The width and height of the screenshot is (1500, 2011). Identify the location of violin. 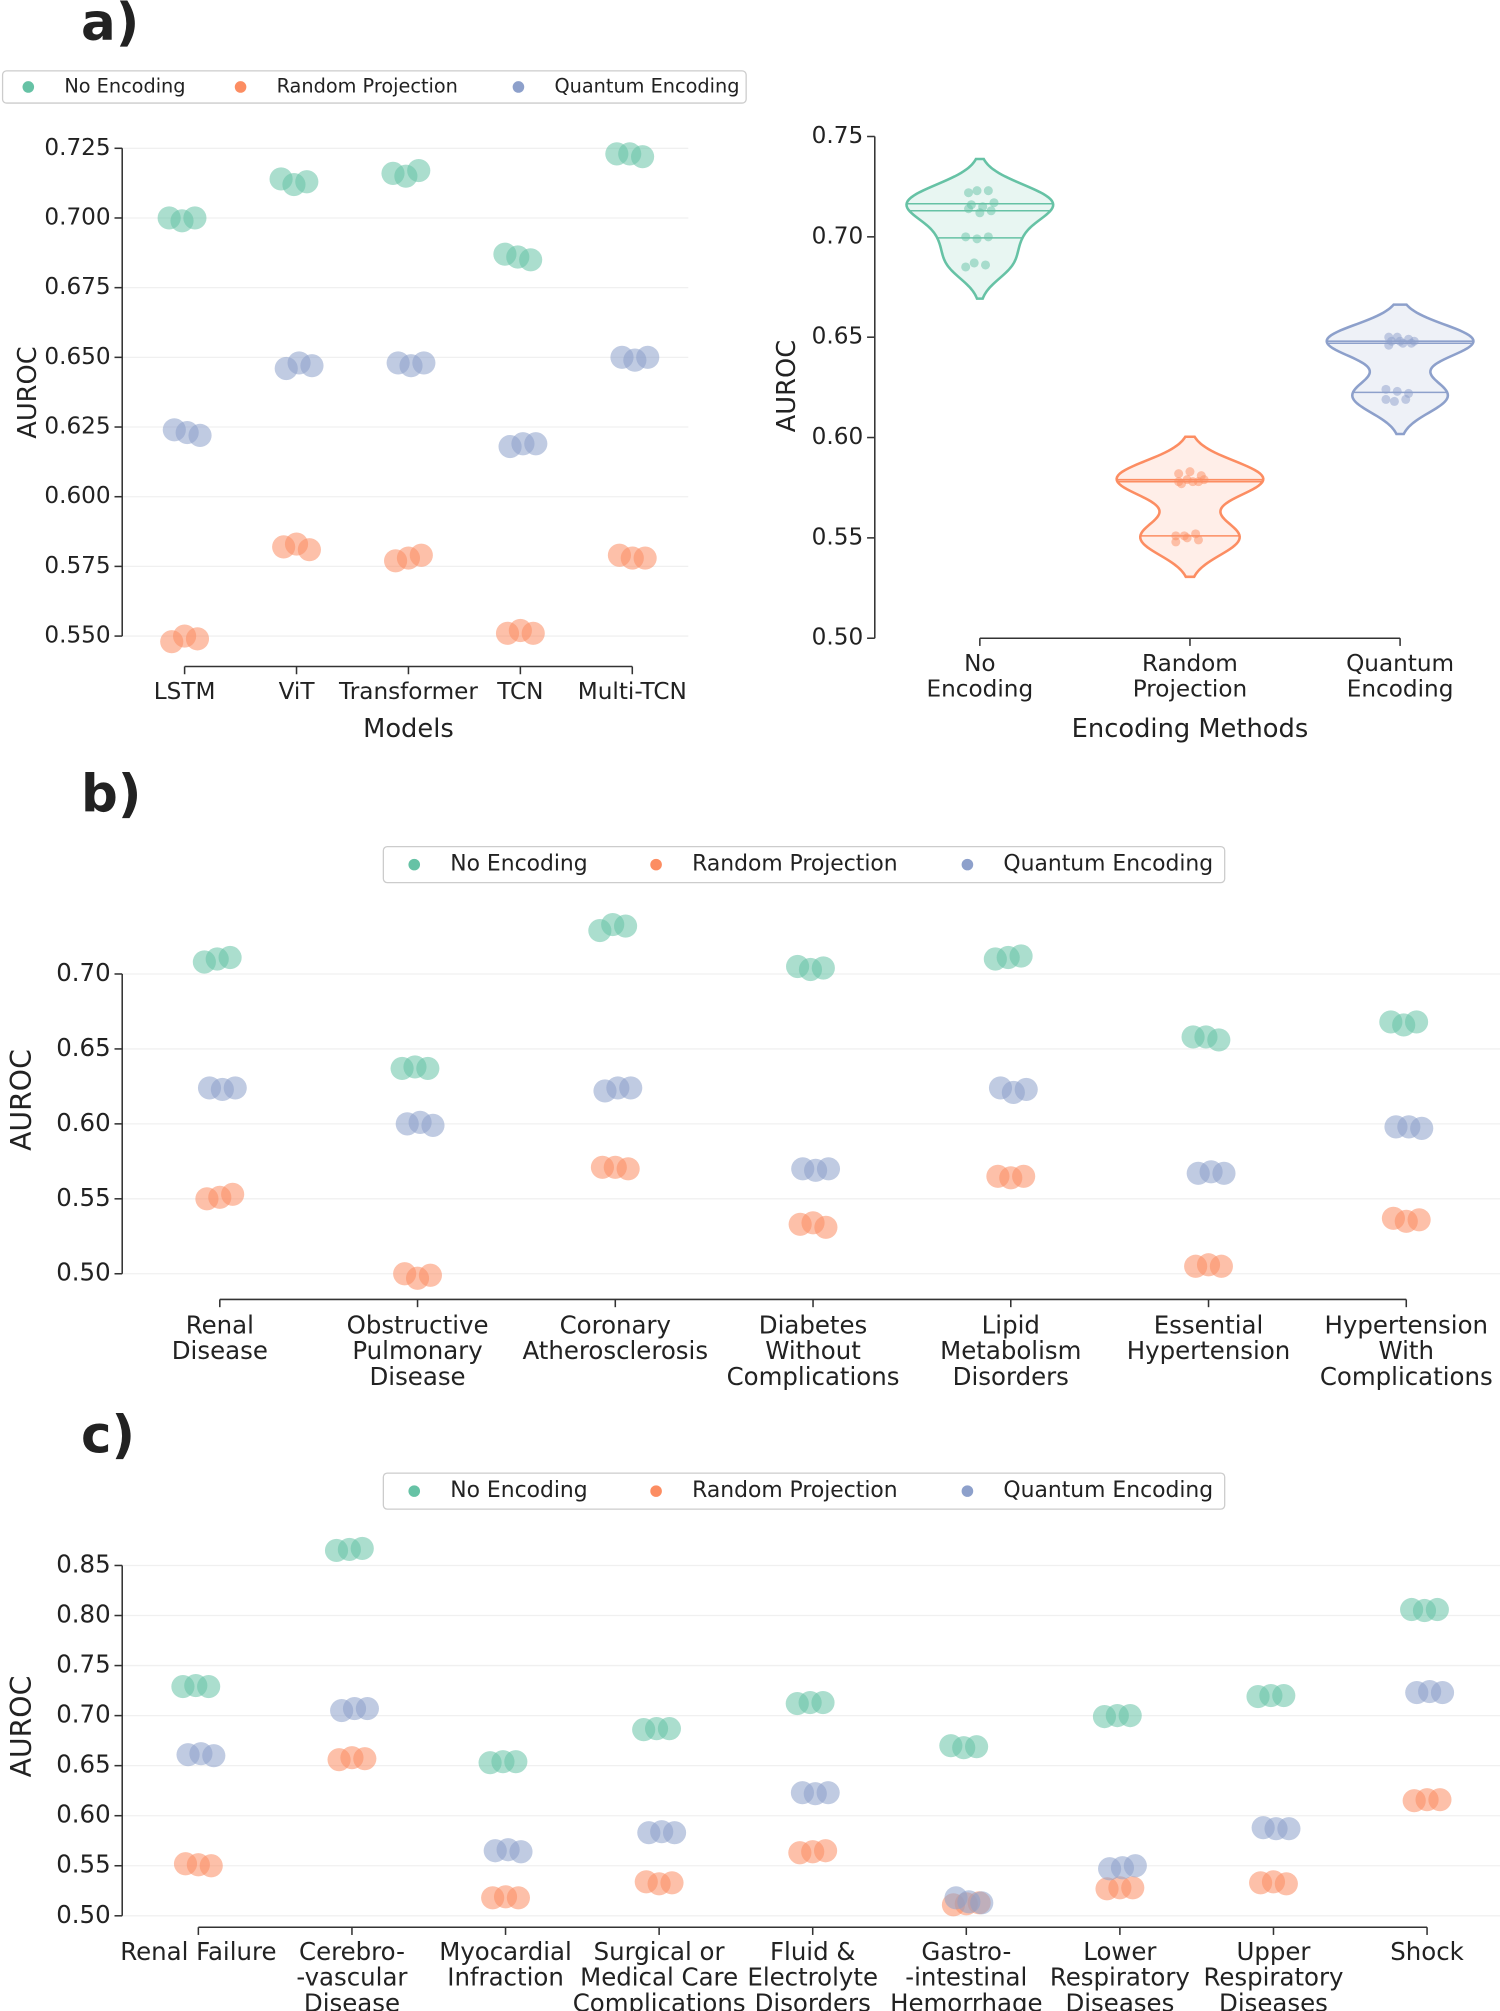
(1400, 369).